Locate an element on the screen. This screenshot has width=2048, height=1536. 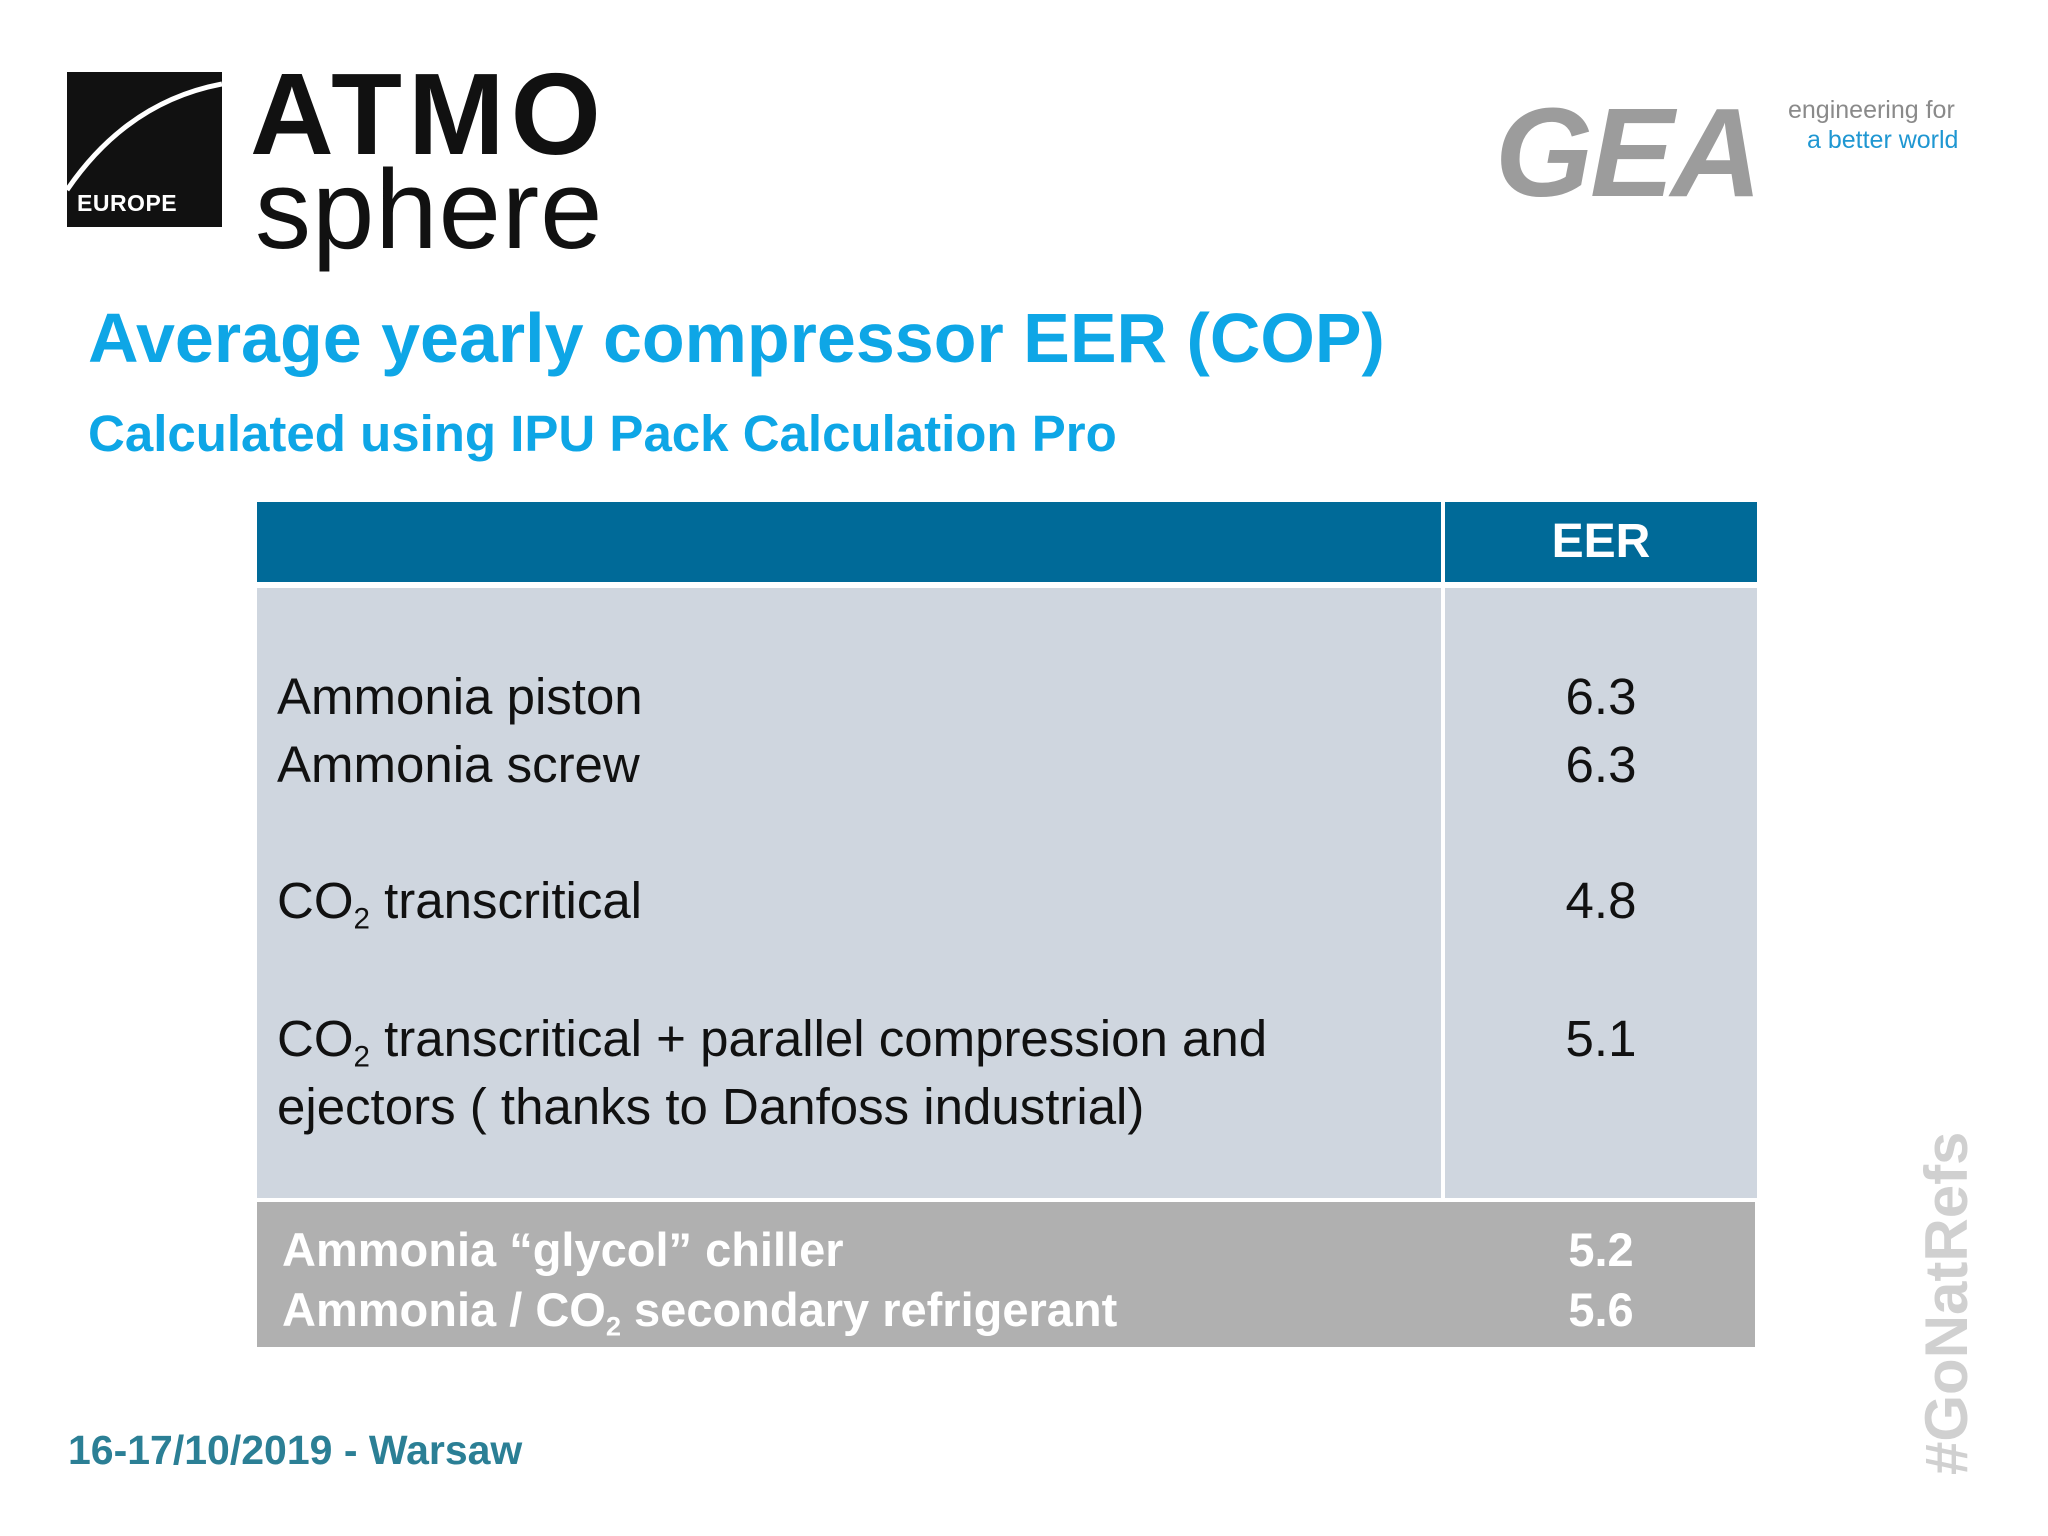
row-value-co2-parallel: 5.1 is located at coordinates (1601, 1038).